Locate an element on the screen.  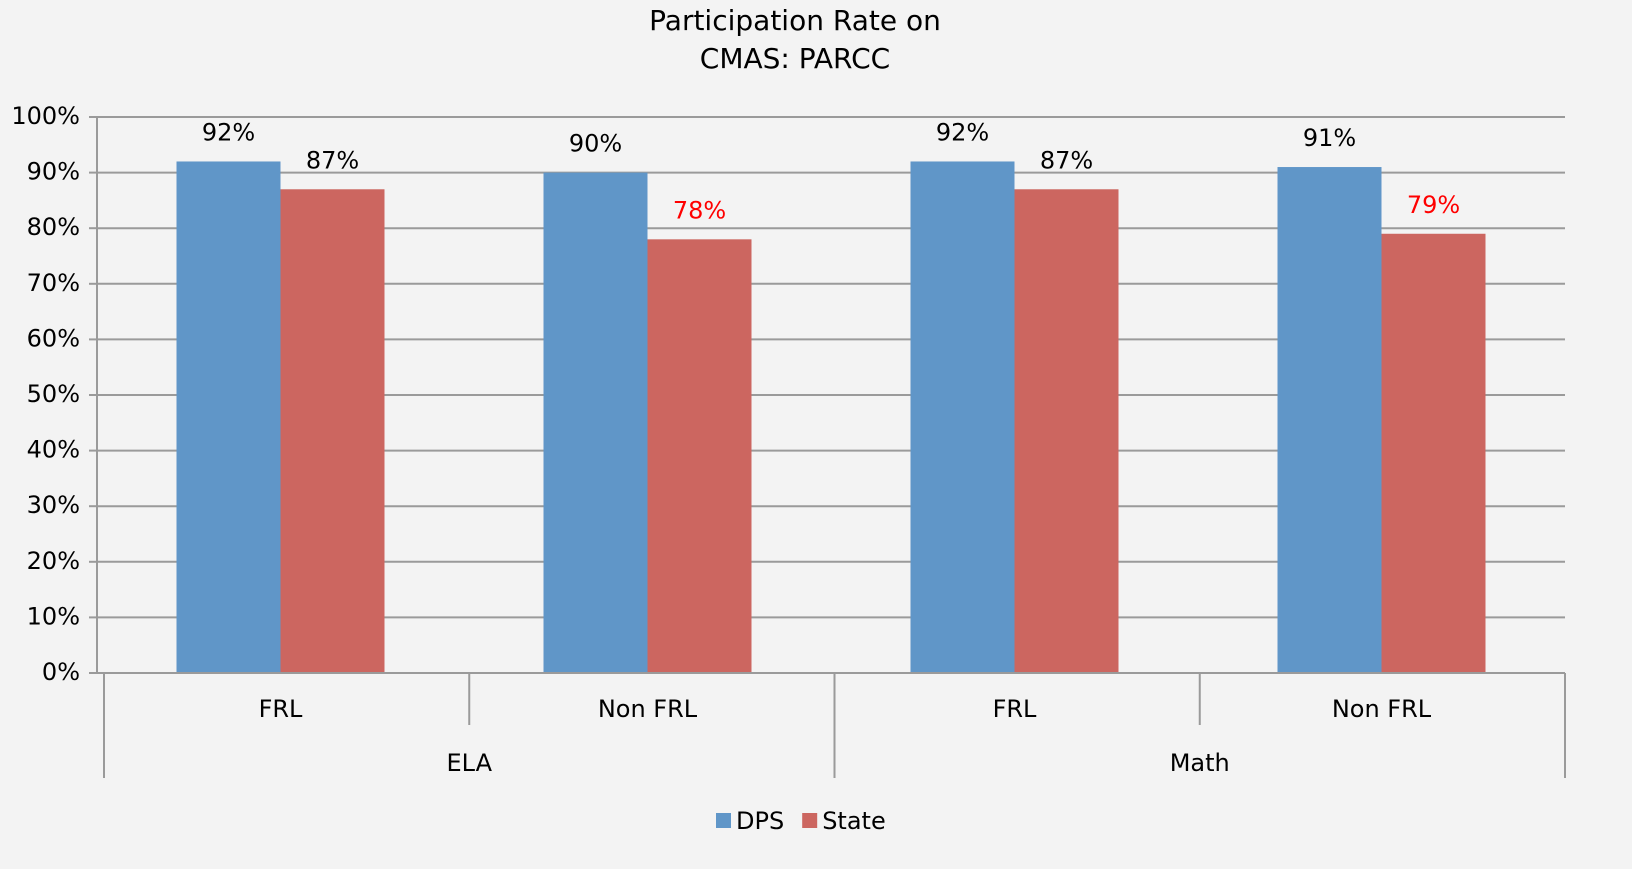
group-label: Math is located at coordinates (1200, 763).